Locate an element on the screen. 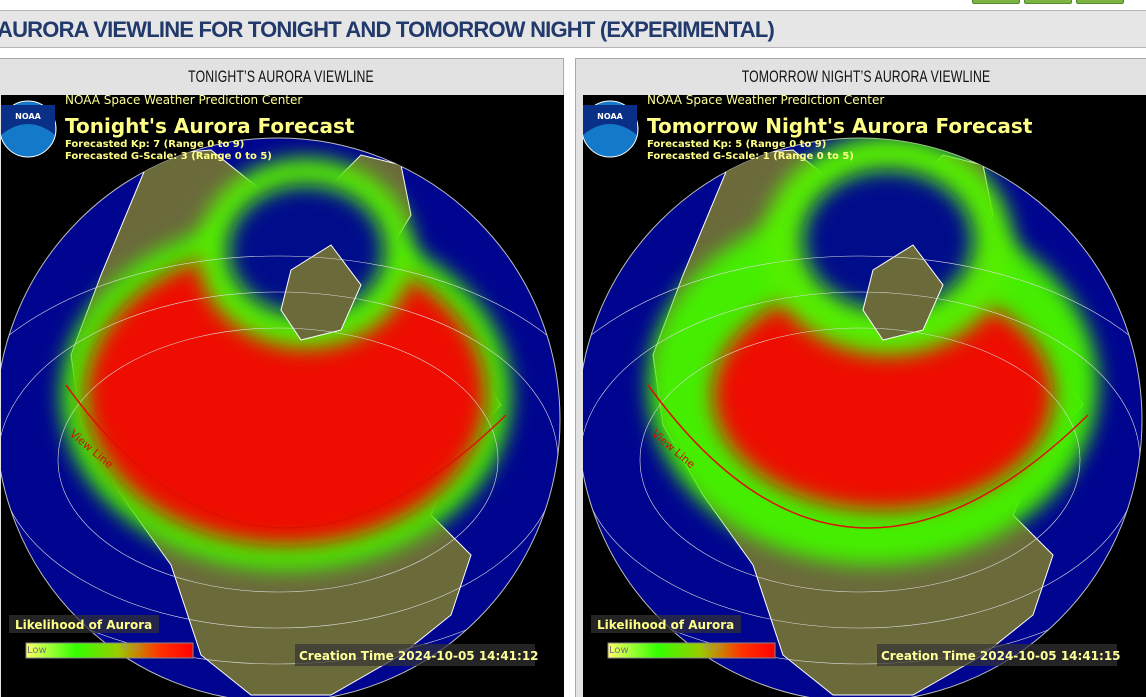 Image resolution: width=1146 pixels, height=697 pixels. creation-time: Creation Time 2024-10-05 14:41:12 is located at coordinates (419, 656).